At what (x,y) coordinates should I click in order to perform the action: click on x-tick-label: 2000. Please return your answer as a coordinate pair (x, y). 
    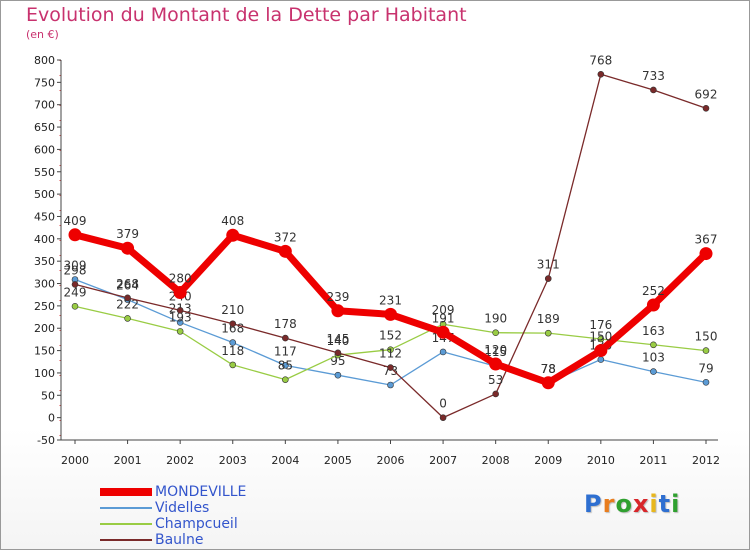
    Looking at the image, I should click on (75, 460).